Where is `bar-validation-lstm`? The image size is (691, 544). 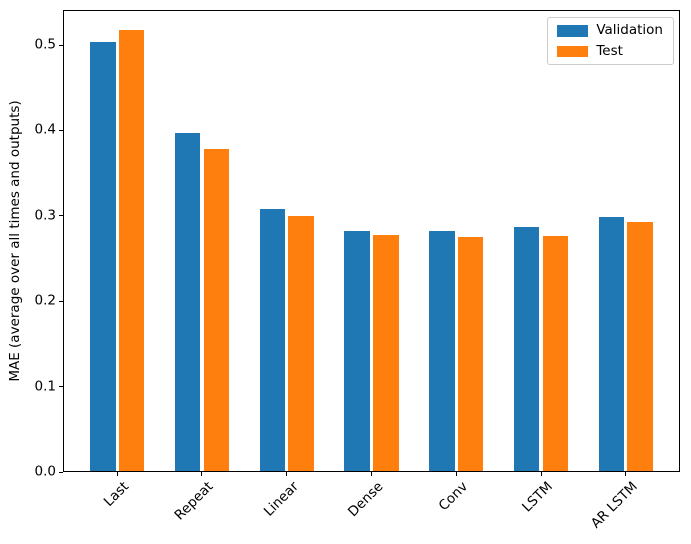
bar-validation-lstm is located at coordinates (526, 348).